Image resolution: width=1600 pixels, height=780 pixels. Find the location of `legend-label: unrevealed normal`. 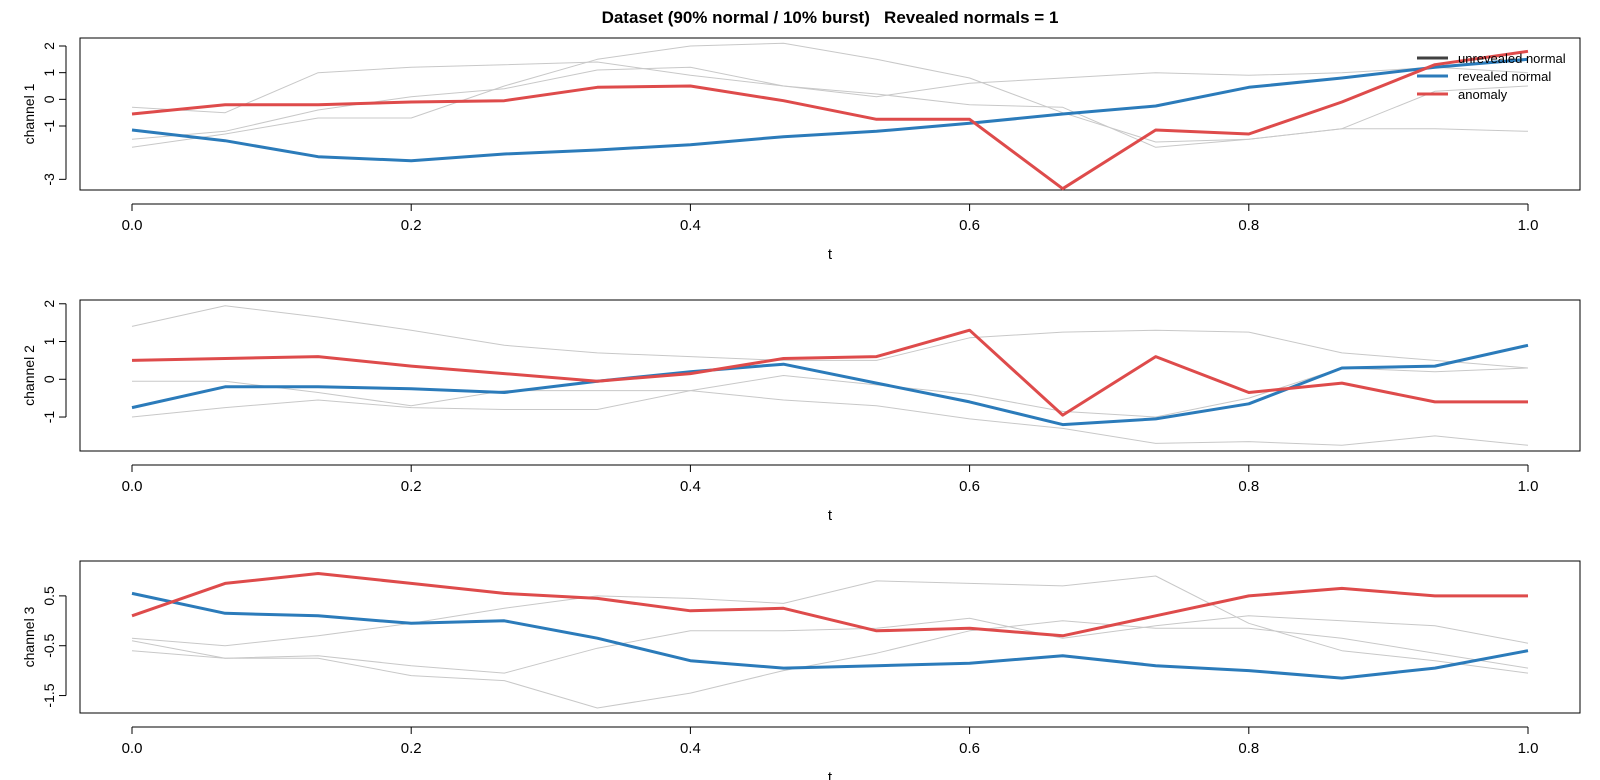

legend-label: unrevealed normal is located at coordinates (1512, 58).